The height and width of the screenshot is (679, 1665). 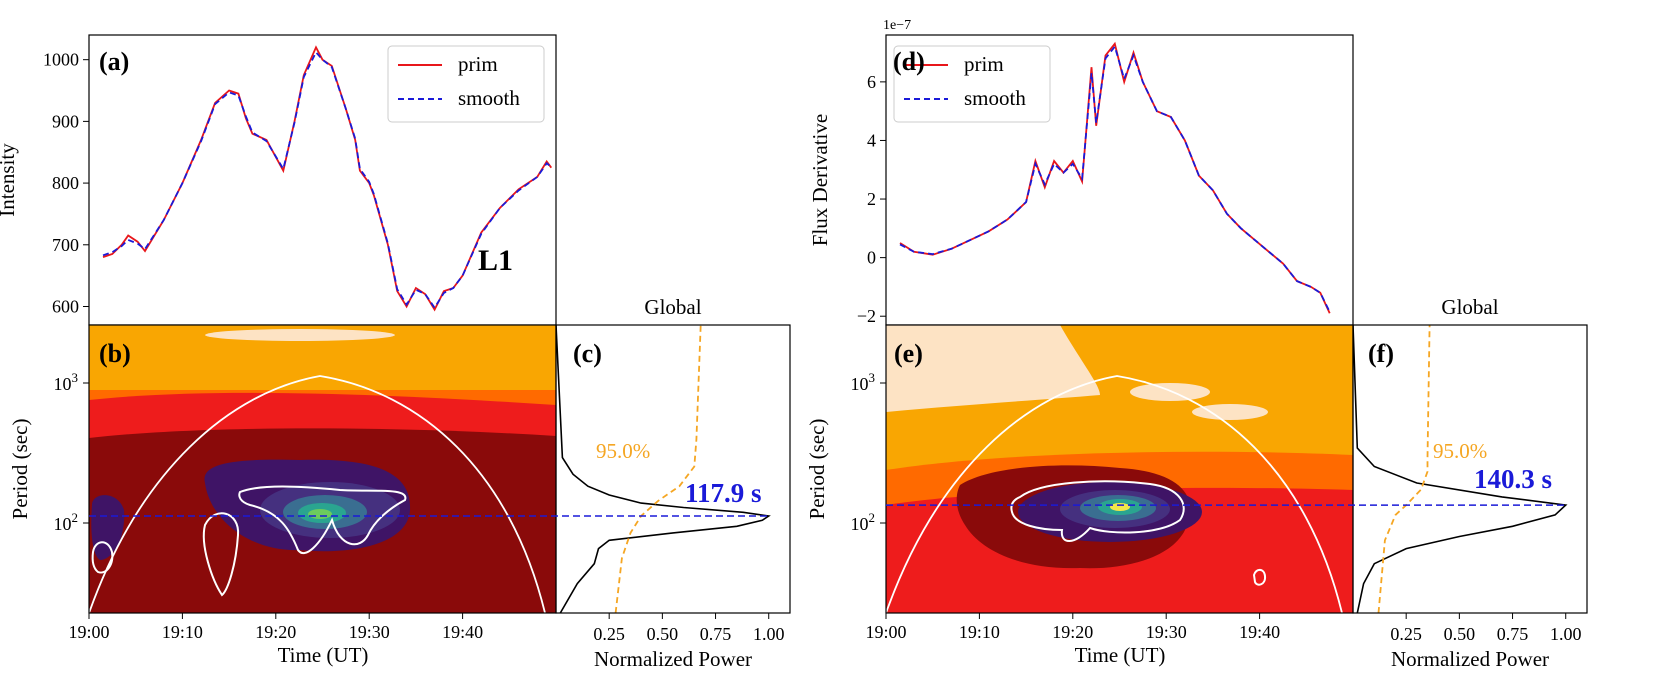 I want to click on panel-f-plot-area, so click(x=1460, y=469).